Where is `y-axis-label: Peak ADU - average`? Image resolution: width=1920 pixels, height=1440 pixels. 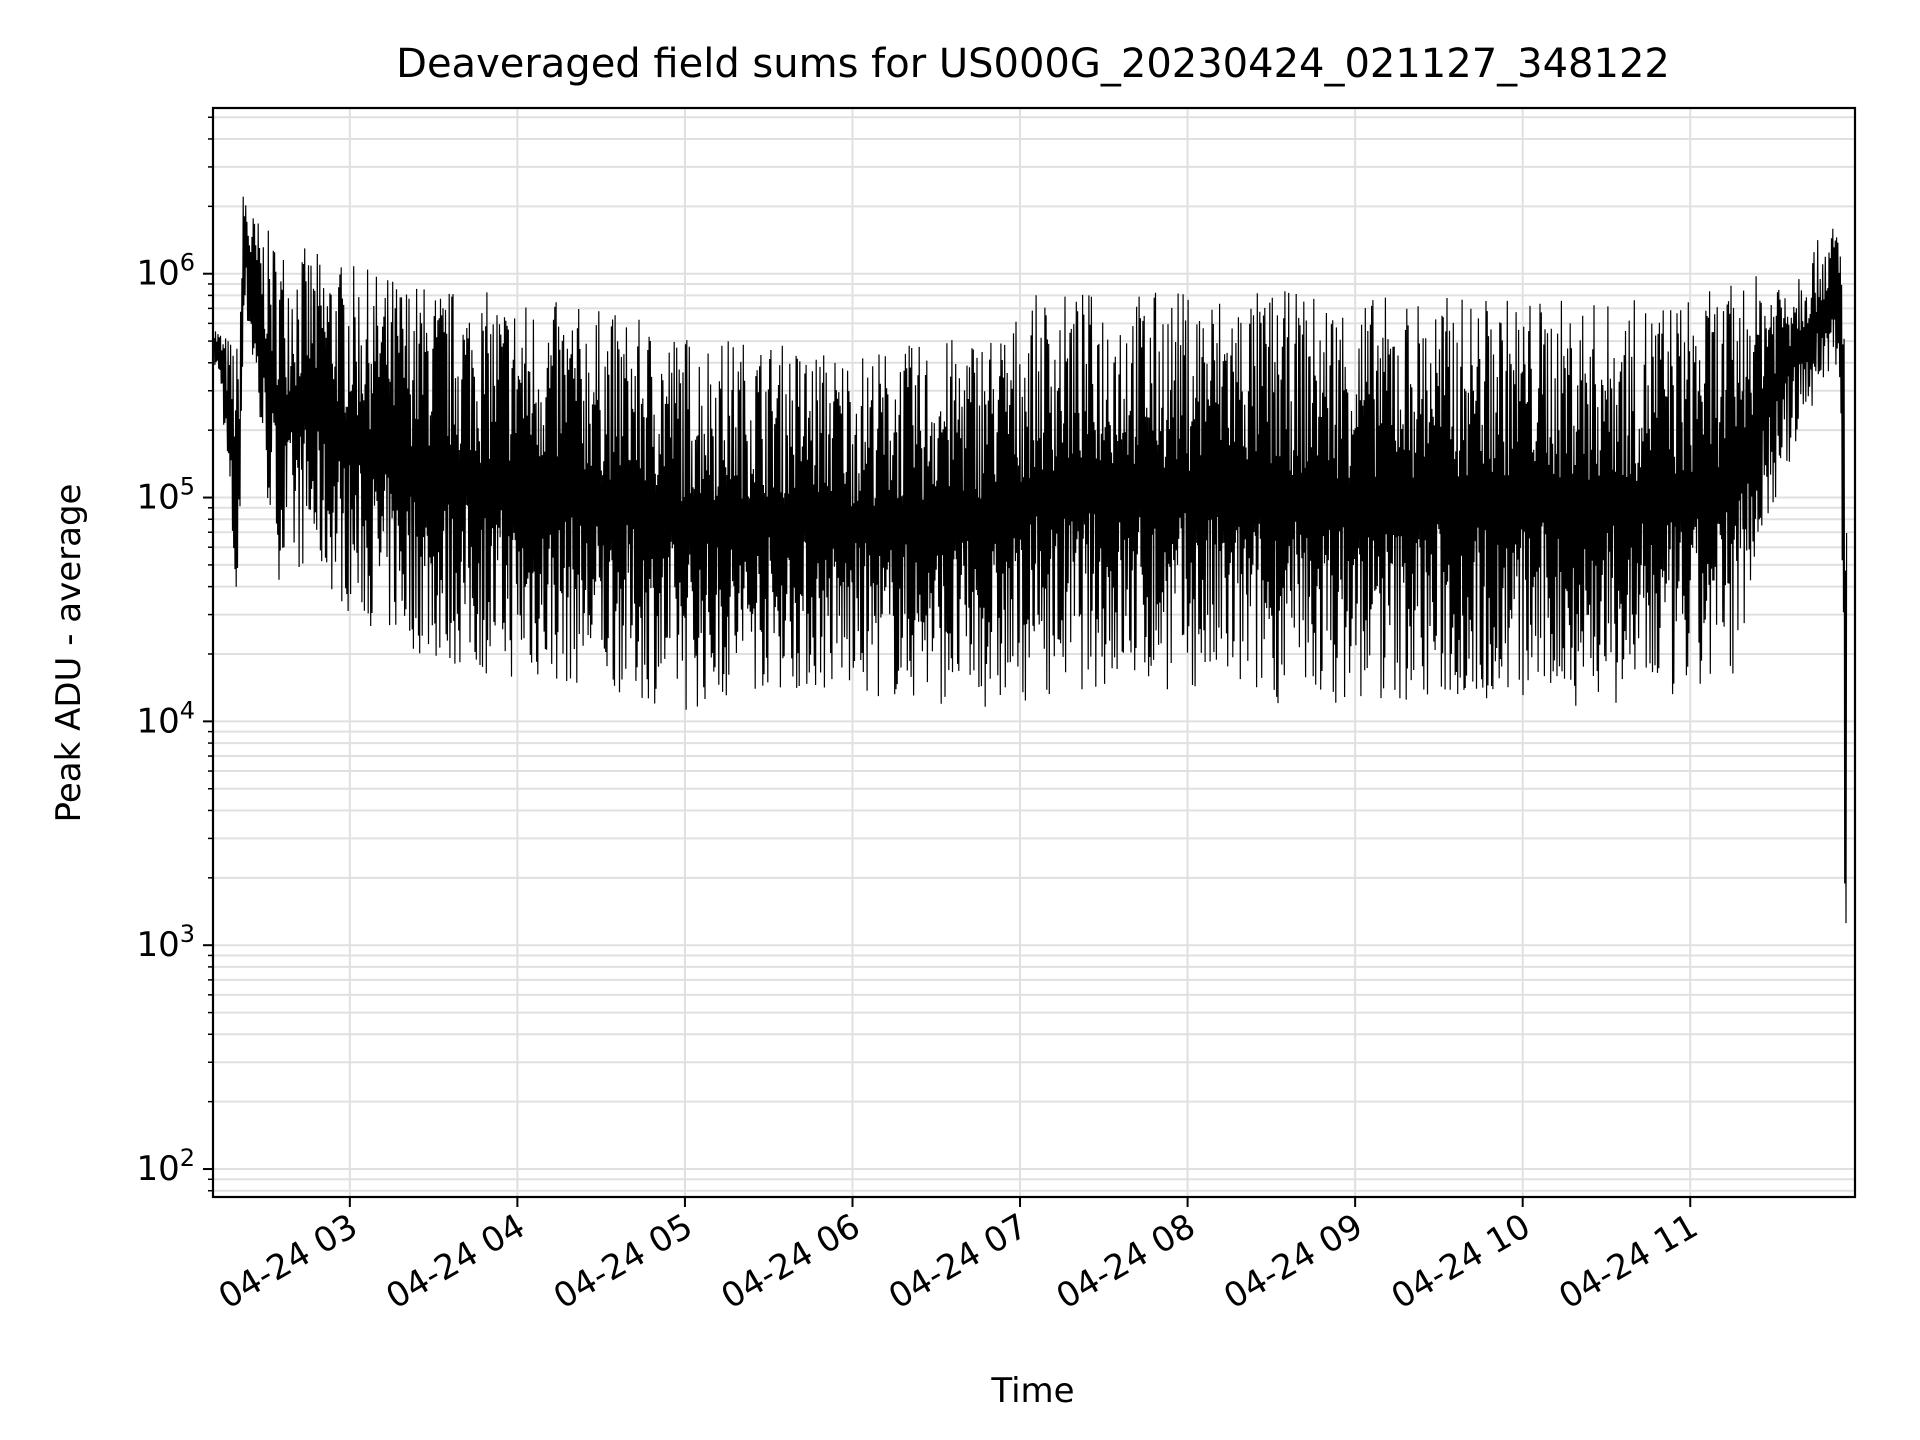 y-axis-label: Peak ADU - average is located at coordinates (69, 653).